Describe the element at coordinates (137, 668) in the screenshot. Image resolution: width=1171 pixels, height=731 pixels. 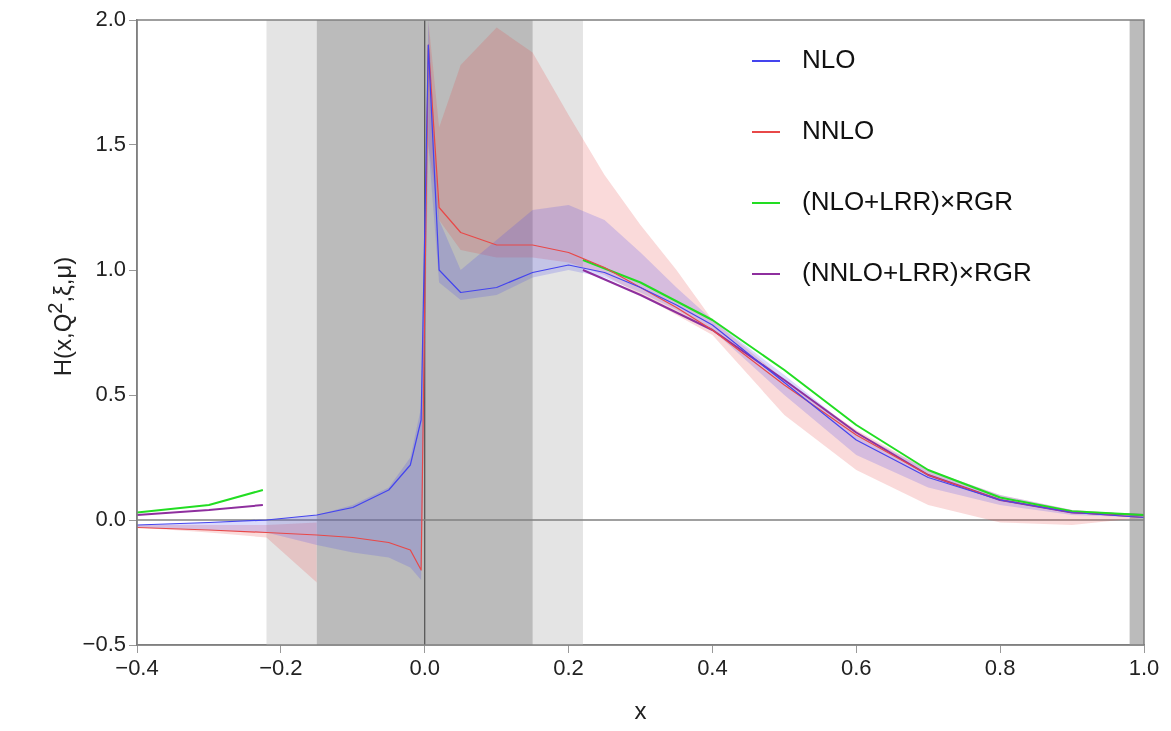
I see `x-tick-label: −0.4` at that location.